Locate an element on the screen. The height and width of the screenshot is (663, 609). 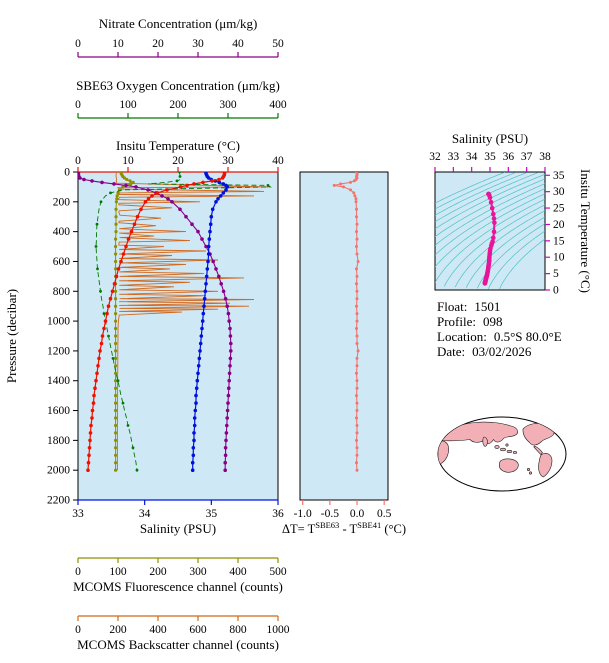
svg-text: 50 is located at coordinates (278, 44).